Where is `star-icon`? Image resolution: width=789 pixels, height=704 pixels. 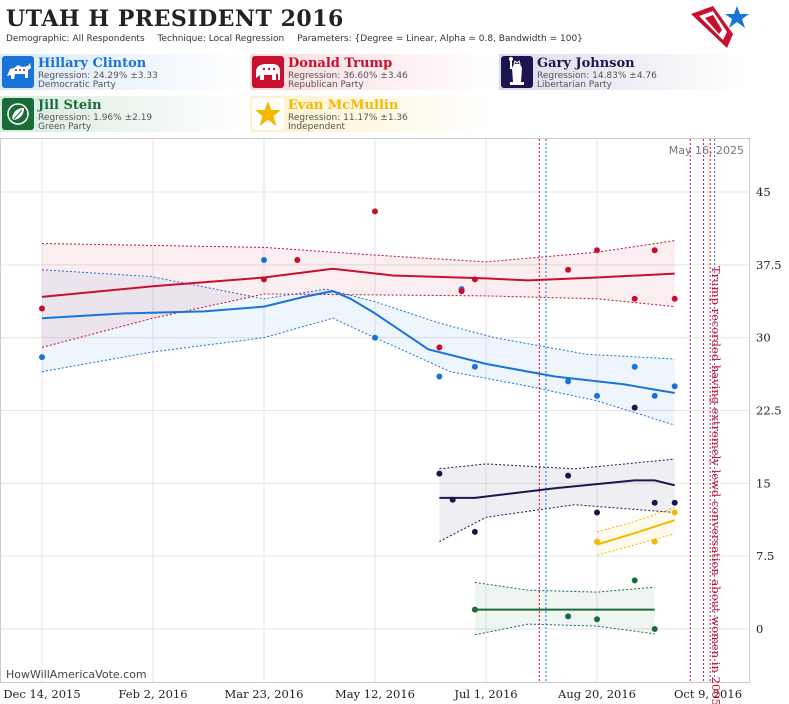 star-icon is located at coordinates (268, 114).